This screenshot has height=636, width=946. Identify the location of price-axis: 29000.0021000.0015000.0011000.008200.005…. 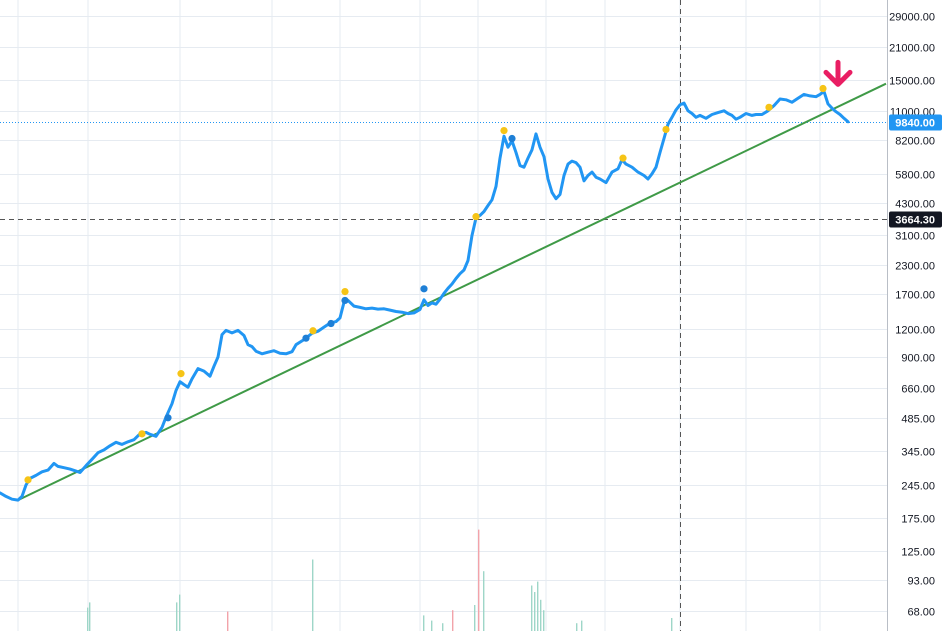
(915, 315).